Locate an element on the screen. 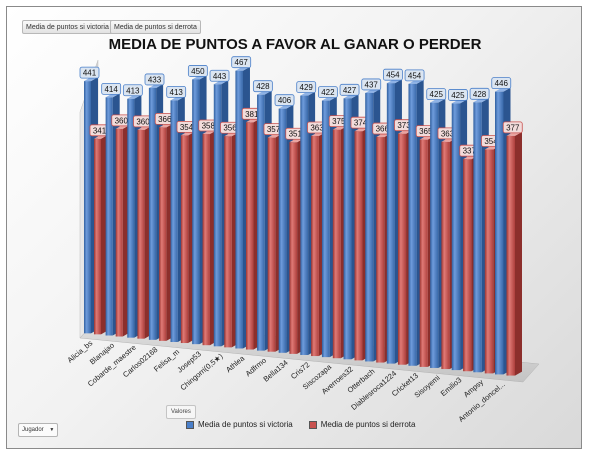  victoria-data-label-14: 454 is located at coordinates (393, 75).